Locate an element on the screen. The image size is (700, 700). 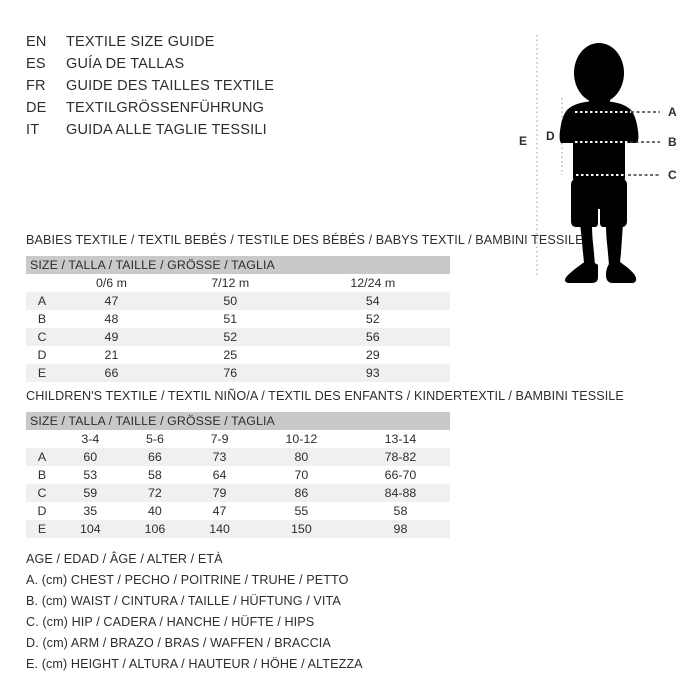
table-cell: 48 is located at coordinates (111, 319).